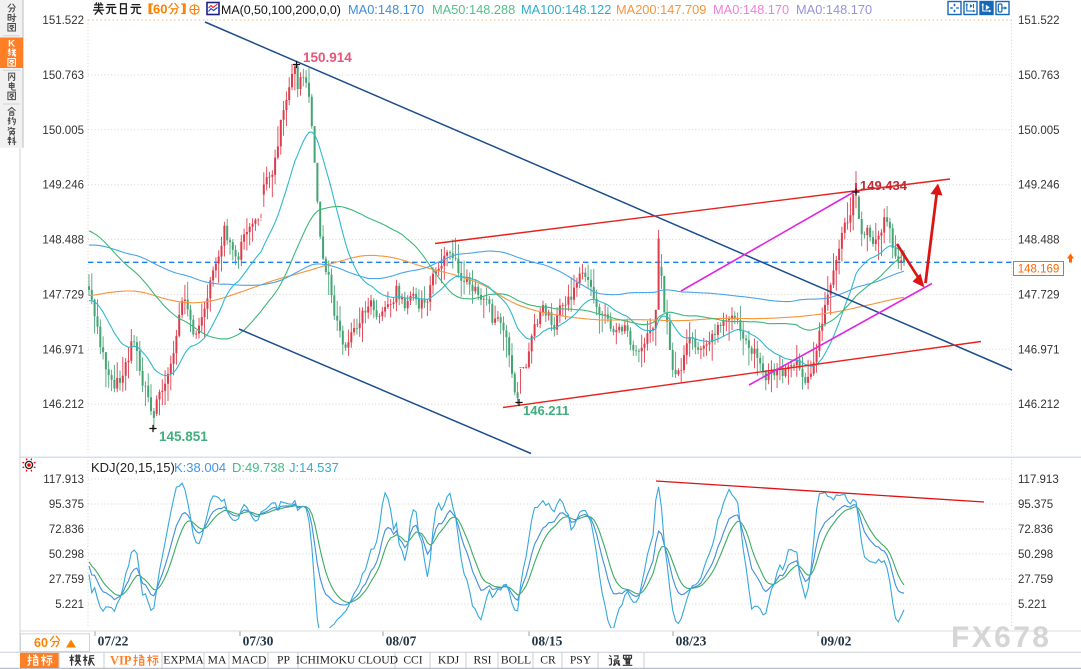 The image size is (1081, 669). Describe the element at coordinates (548, 660) in the screenshot. I see `svg-text: CR` at that location.